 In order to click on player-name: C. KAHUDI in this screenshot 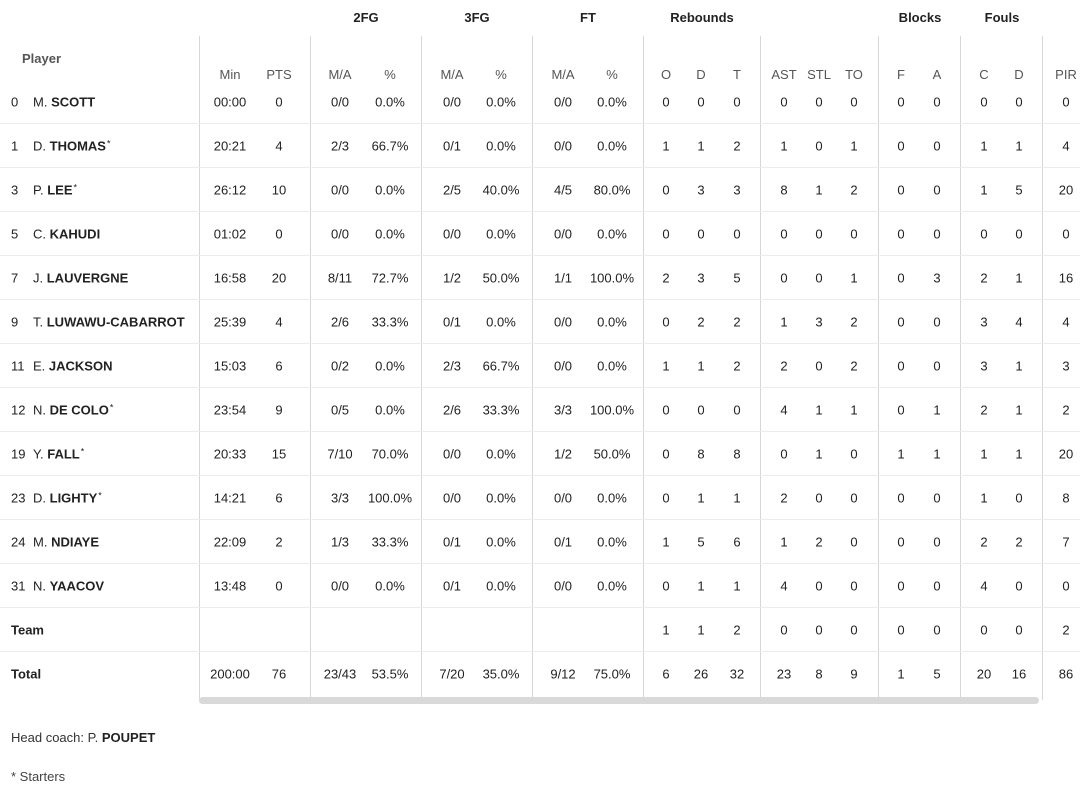, I will do `click(66, 234)`.